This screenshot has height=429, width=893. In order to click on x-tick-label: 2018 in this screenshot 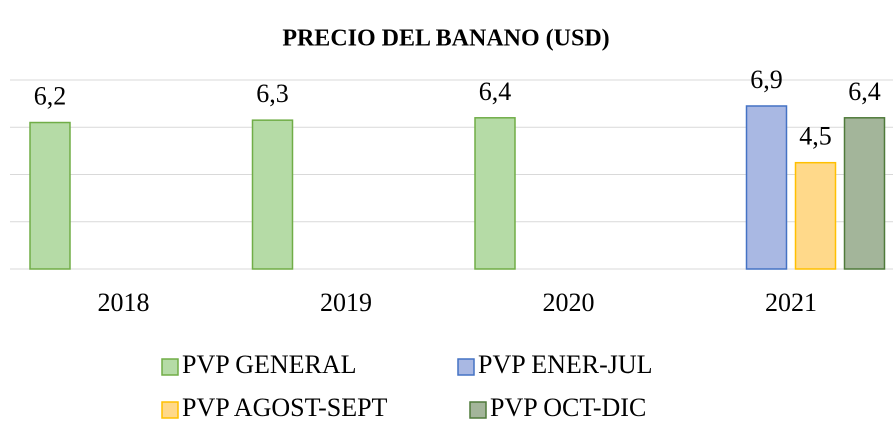, I will do `click(124, 302)`.